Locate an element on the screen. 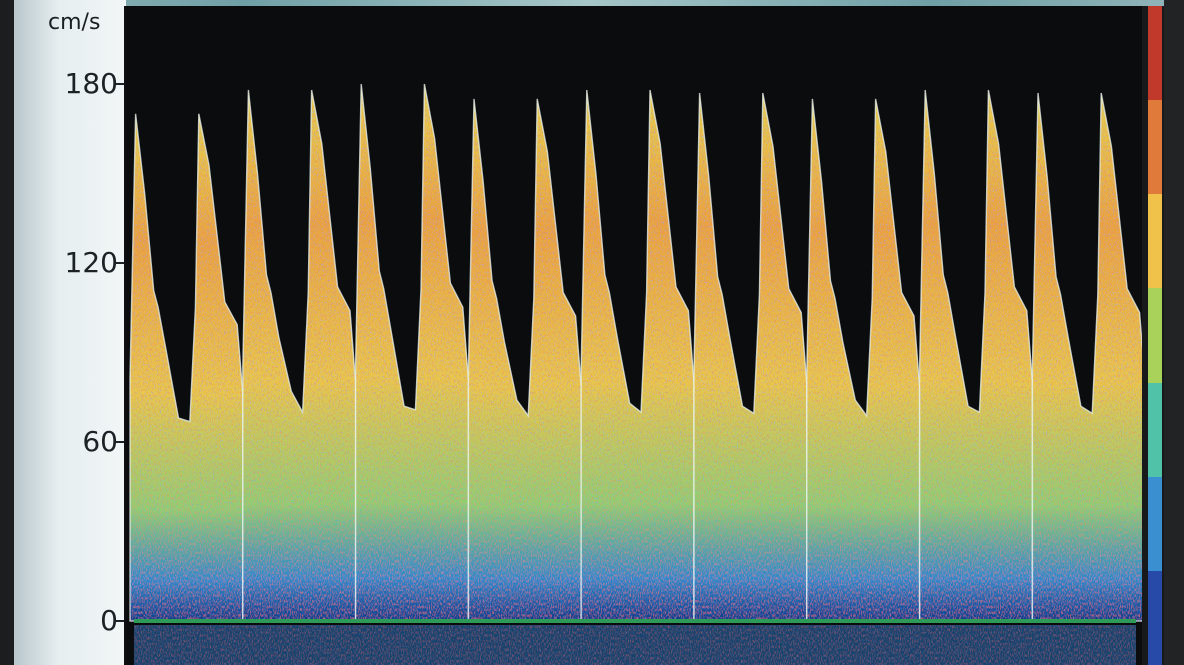 The width and height of the screenshot is (1184, 665). velocity-axis-line is located at coordinates (125, 335).